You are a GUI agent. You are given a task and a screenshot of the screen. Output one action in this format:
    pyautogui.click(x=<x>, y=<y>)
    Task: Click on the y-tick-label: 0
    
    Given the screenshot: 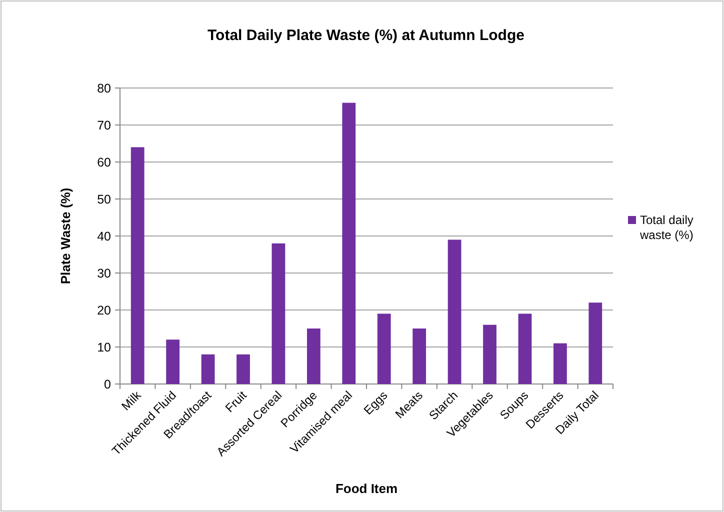 What is the action you would take?
    pyautogui.click(x=108, y=385)
    